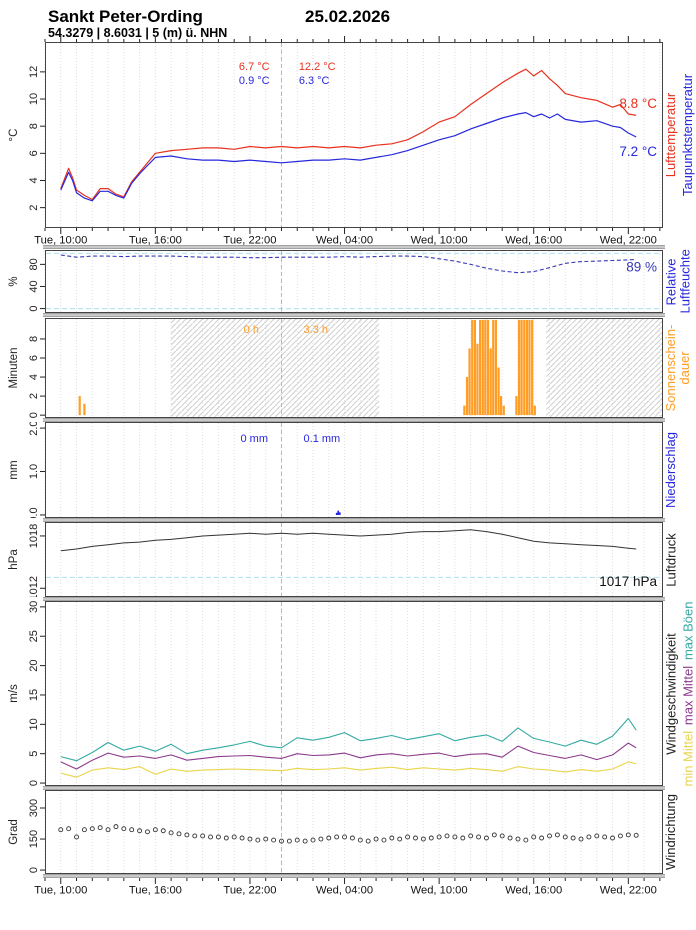 This screenshot has height=930, width=696. What do you see at coordinates (670, 559) in the screenshot?
I see `right-label-text: Luftdruck` at bounding box center [670, 559].